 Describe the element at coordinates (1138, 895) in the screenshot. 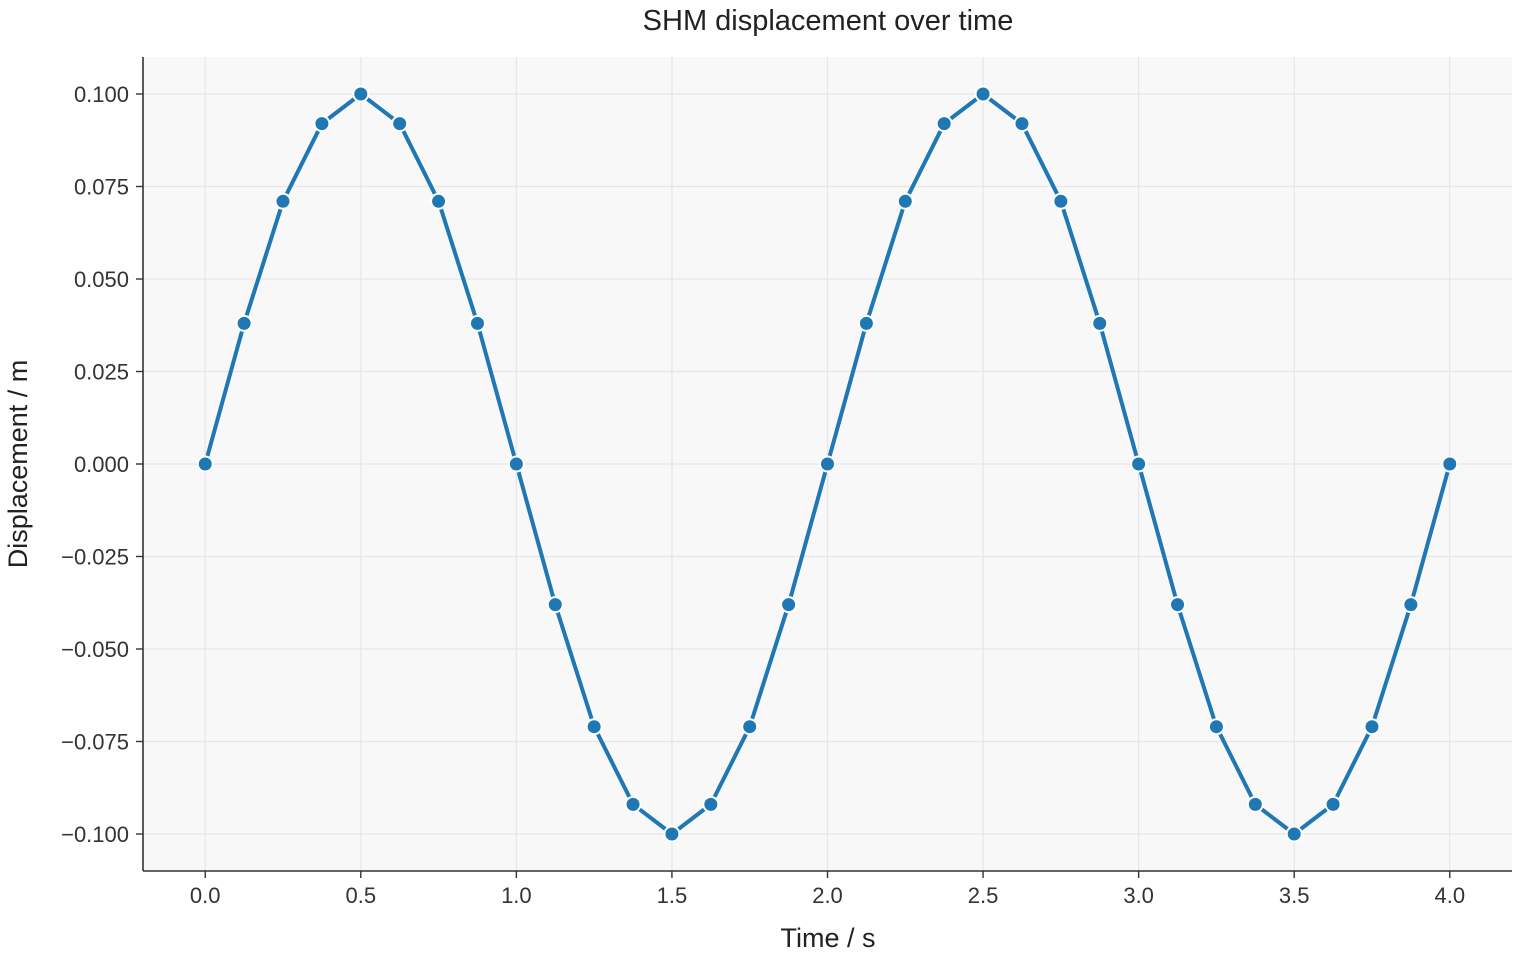

I see `x-tick-label: 3.0` at that location.